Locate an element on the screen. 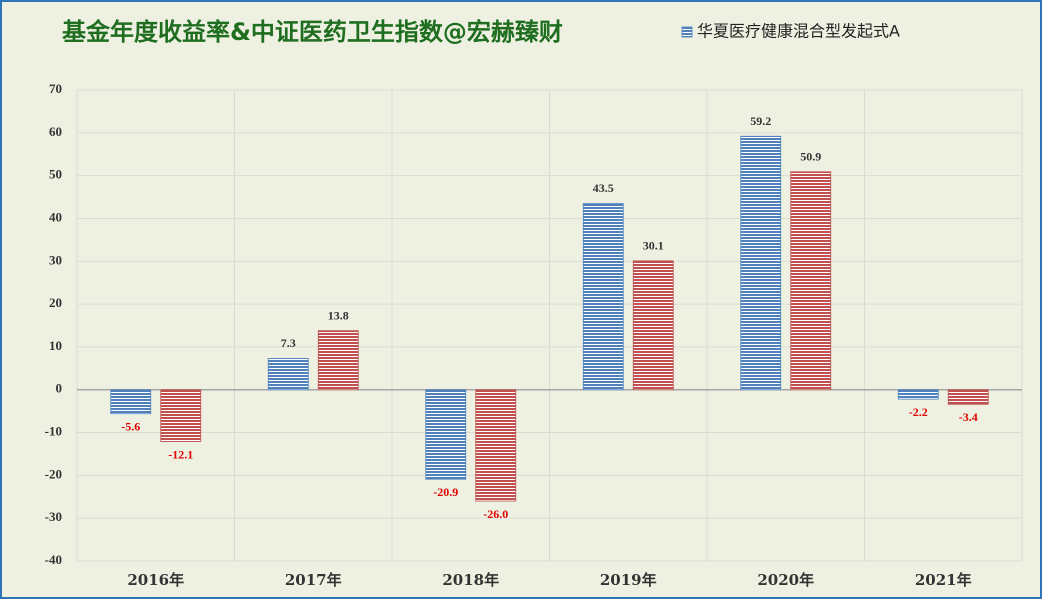  y-tick-label: 30 is located at coordinates (55, 259).